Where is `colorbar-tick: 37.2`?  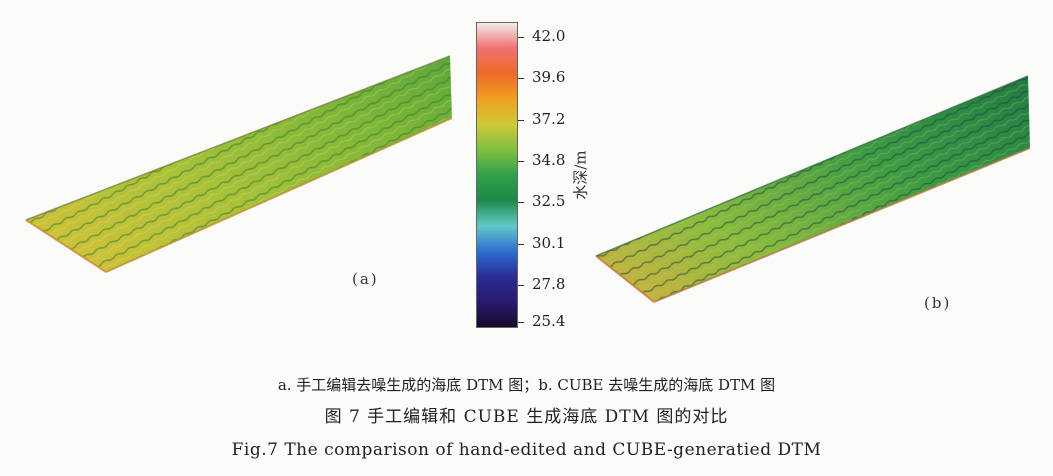
colorbar-tick: 37.2 is located at coordinates (541, 119).